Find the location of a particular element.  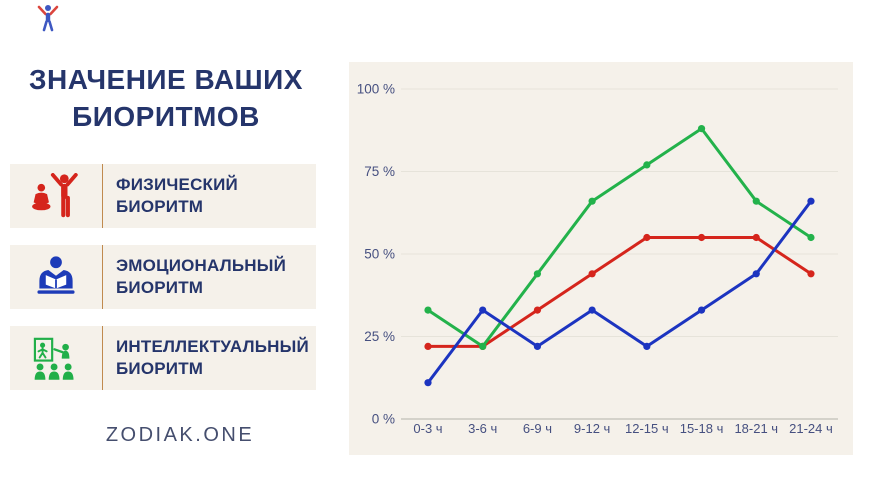

x-tick-label: 18-21 ч is located at coordinates (756, 428).